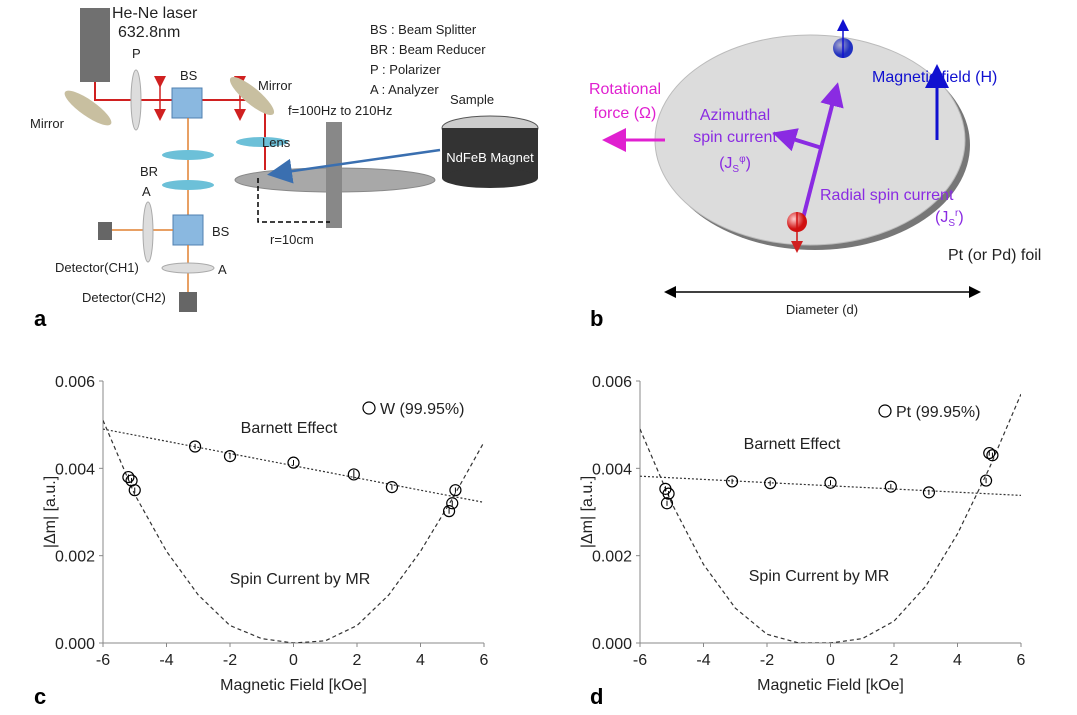  Describe the element at coordinates (960, 217) in the screenshot. I see `symbol-close: )` at that location.